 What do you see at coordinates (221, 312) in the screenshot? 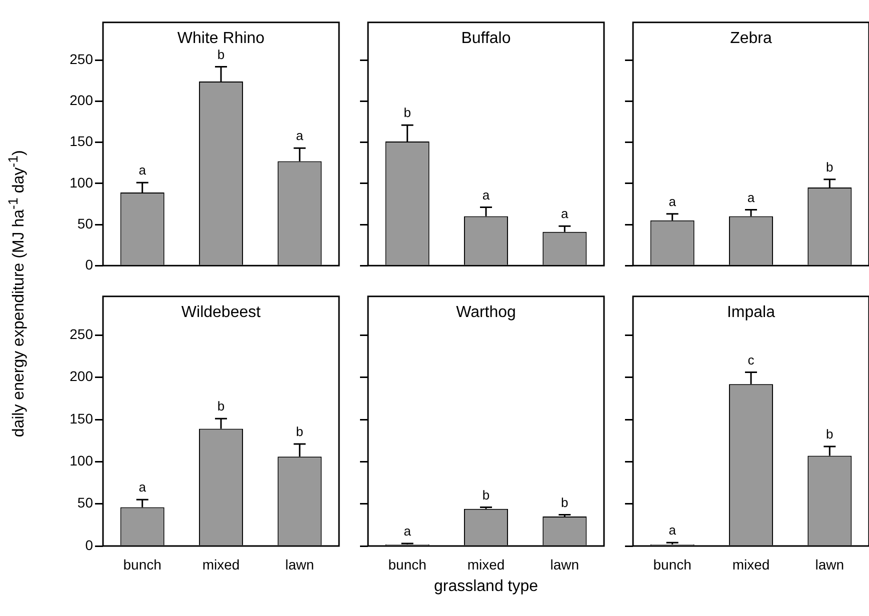
I see `chart-title: Wildebeest` at bounding box center [221, 312].